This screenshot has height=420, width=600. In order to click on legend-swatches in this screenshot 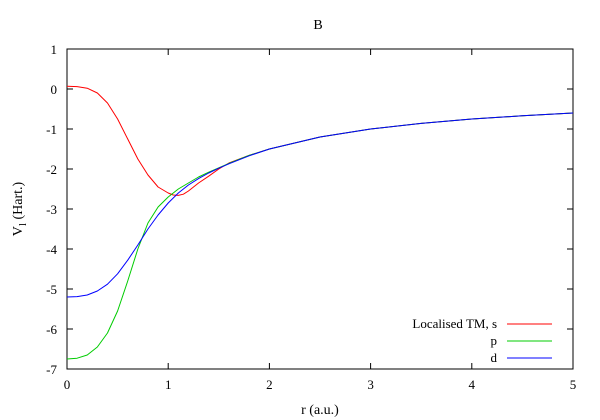, I will do `click(529, 341)`.